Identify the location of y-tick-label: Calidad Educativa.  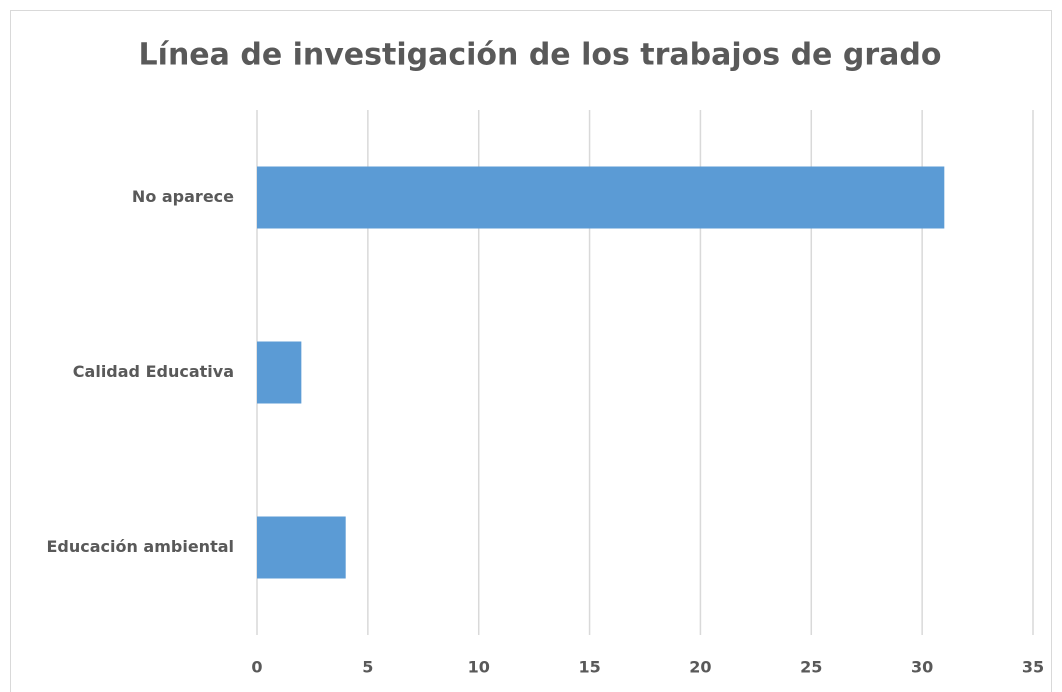
(153, 371).